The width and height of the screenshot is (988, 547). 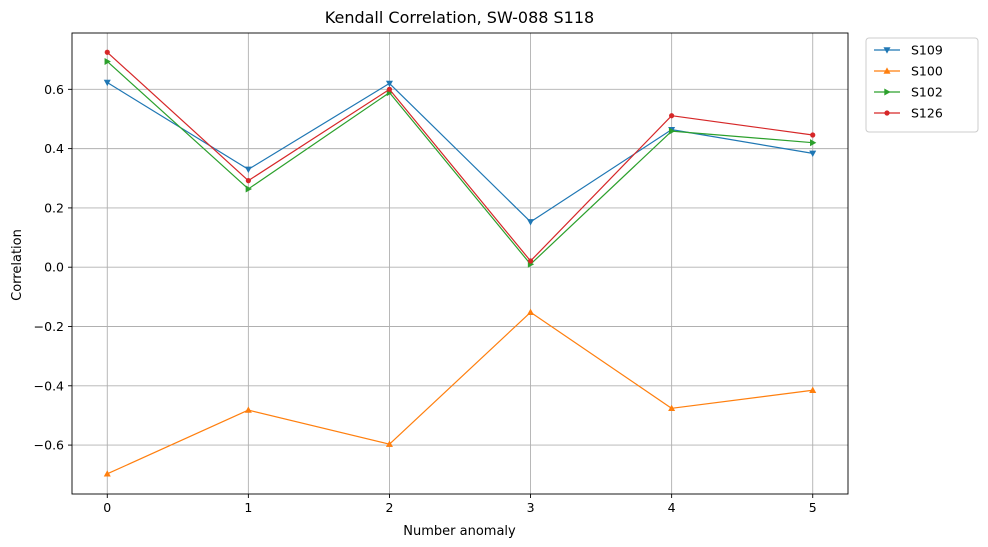 What do you see at coordinates (54, 207) in the screenshot?
I see `y-tick-label: 0.2` at bounding box center [54, 207].